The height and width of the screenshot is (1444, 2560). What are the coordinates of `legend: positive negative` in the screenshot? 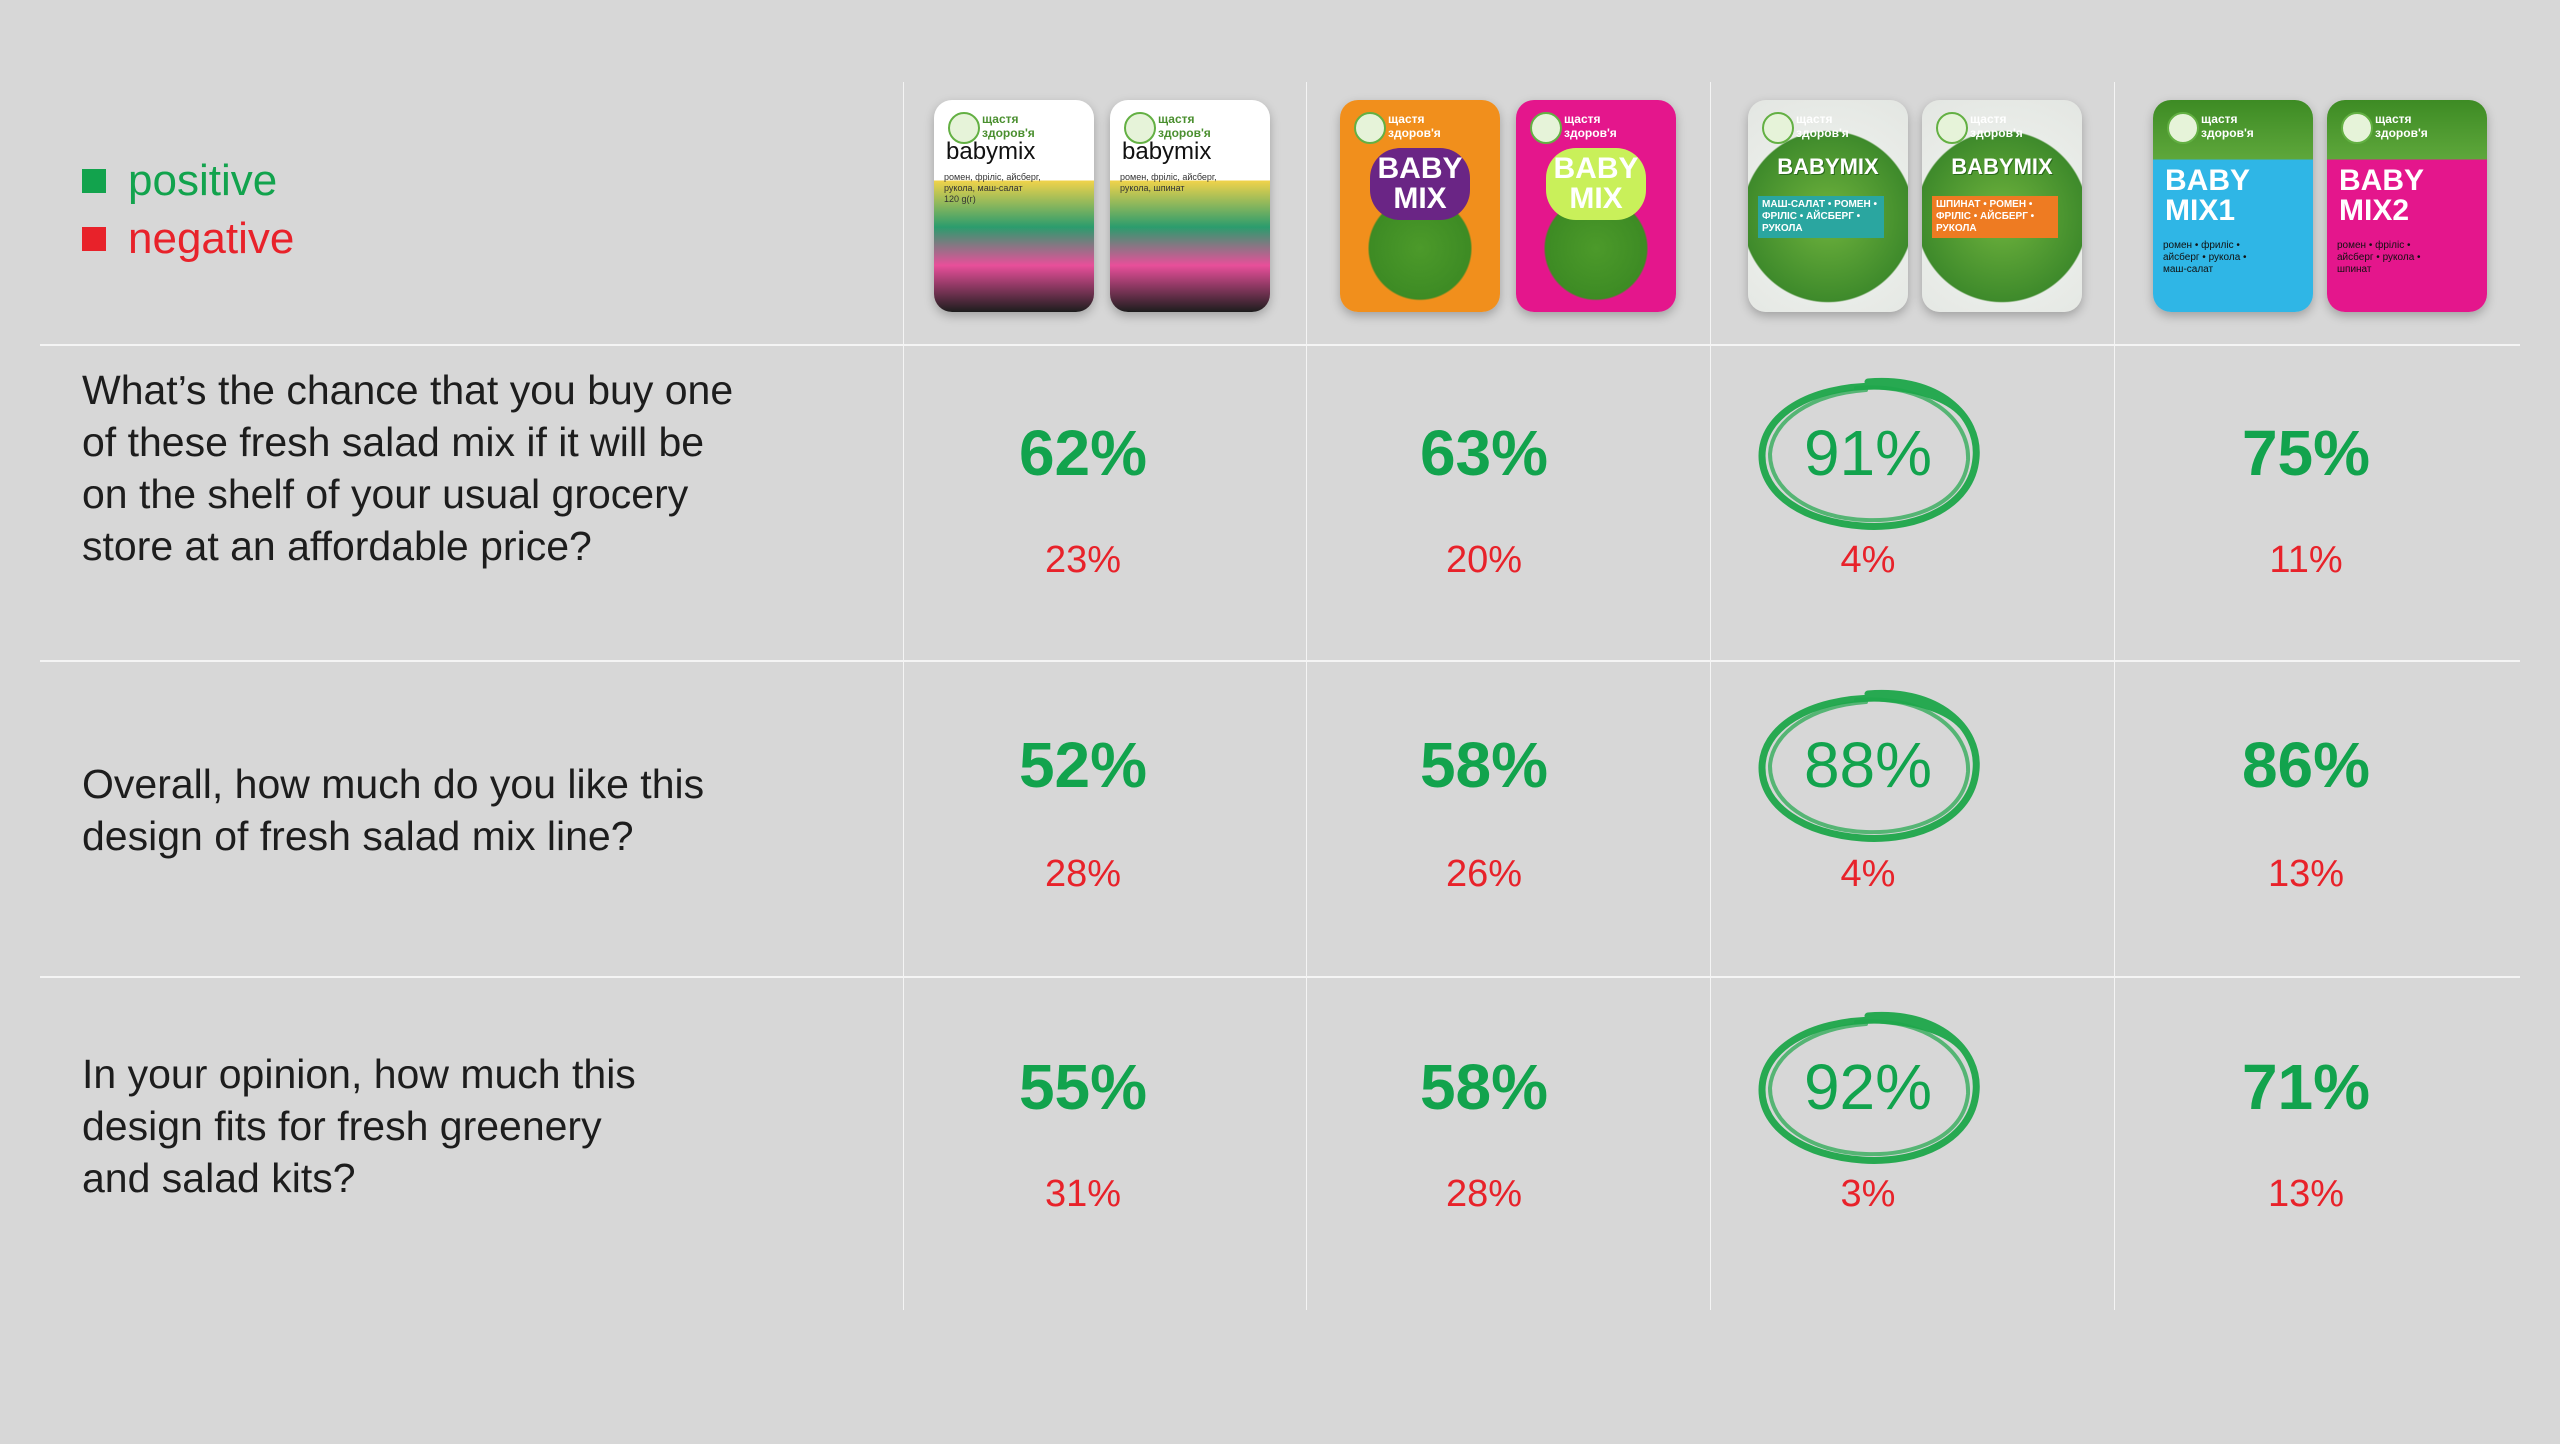 It's located at (188, 210).